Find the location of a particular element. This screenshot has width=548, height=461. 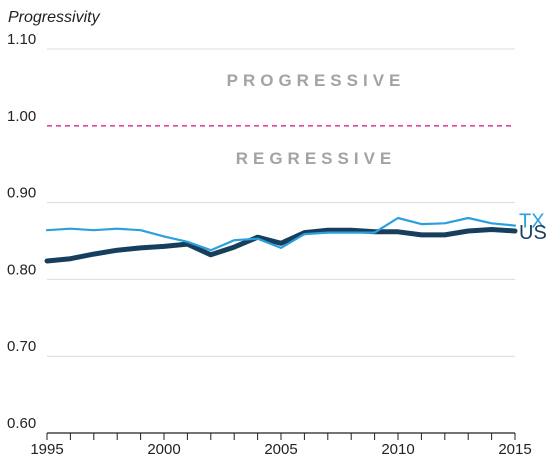

series-line-tx is located at coordinates (281, 234).